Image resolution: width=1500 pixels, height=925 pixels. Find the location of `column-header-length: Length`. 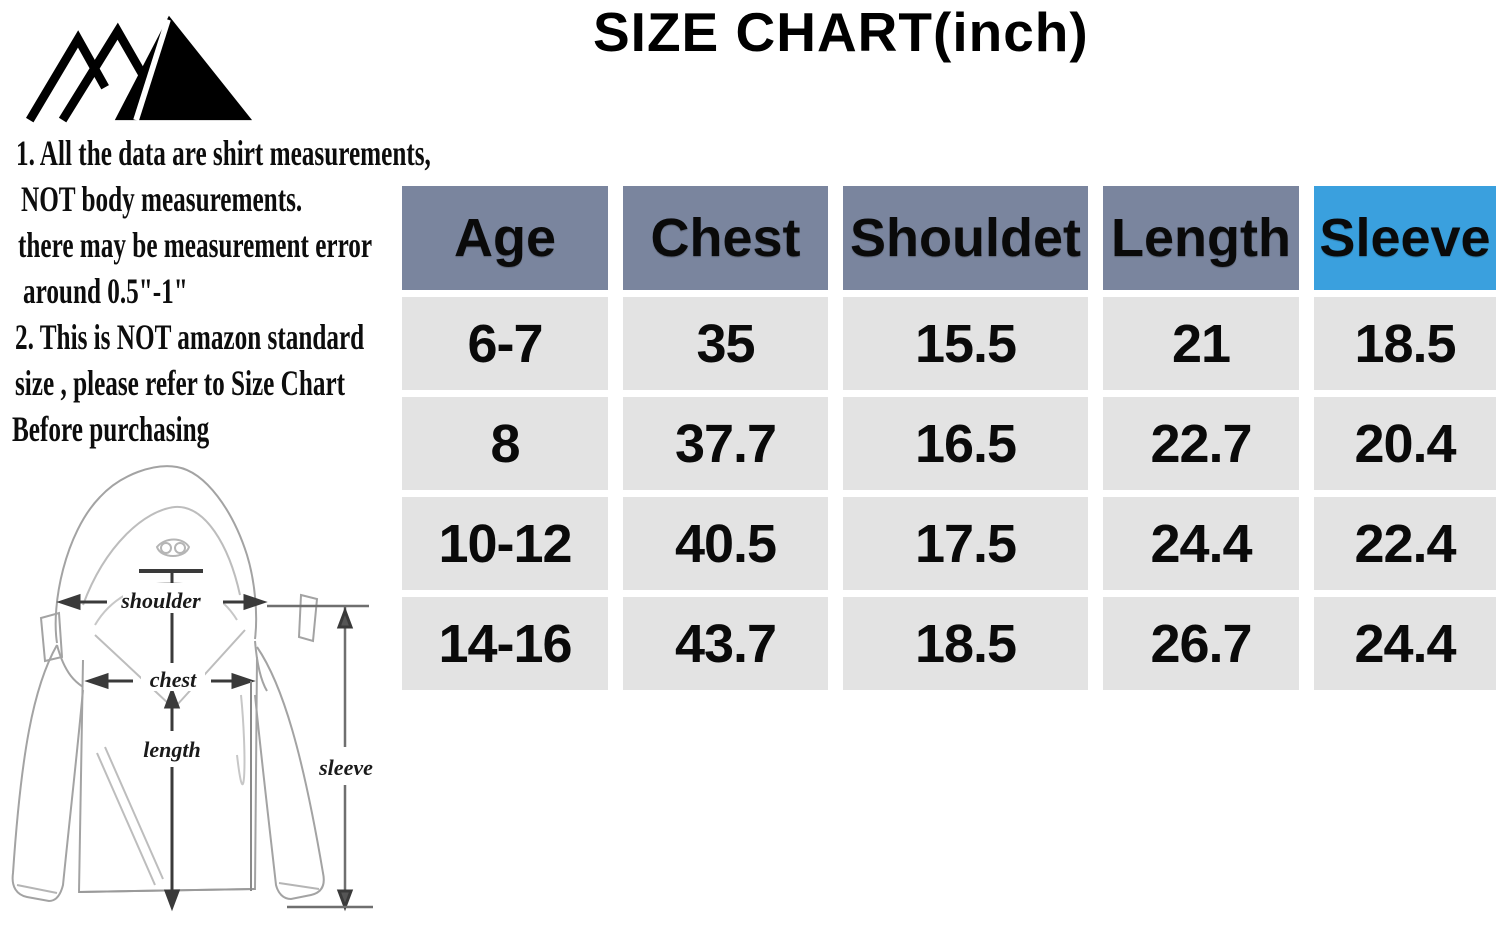

column-header-length: Length is located at coordinates (1201, 238).